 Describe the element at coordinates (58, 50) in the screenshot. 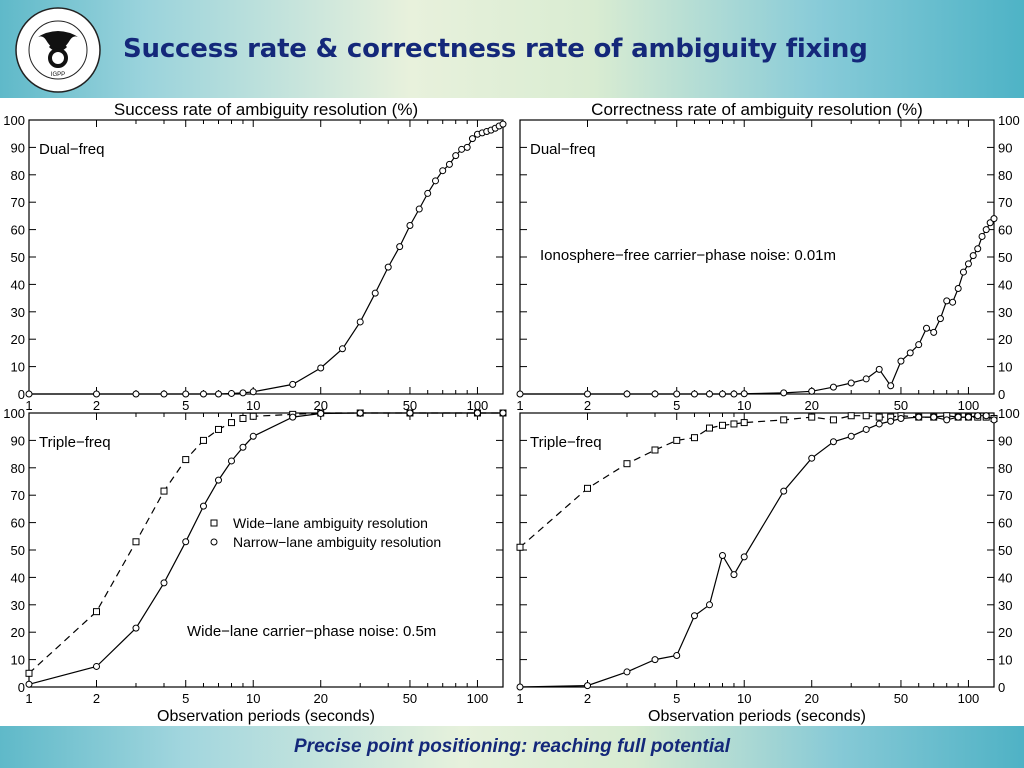

I see `igpp-logo-icon: IGPP` at that location.